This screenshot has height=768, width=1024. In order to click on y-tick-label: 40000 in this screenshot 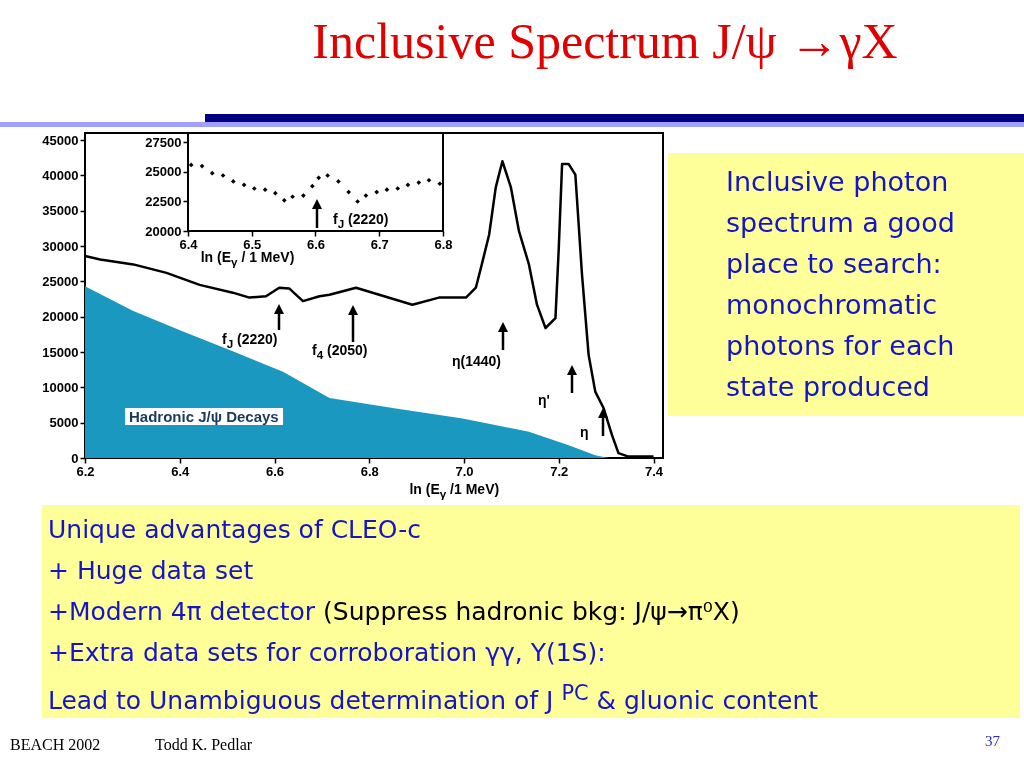, I will do `click(60, 175)`.